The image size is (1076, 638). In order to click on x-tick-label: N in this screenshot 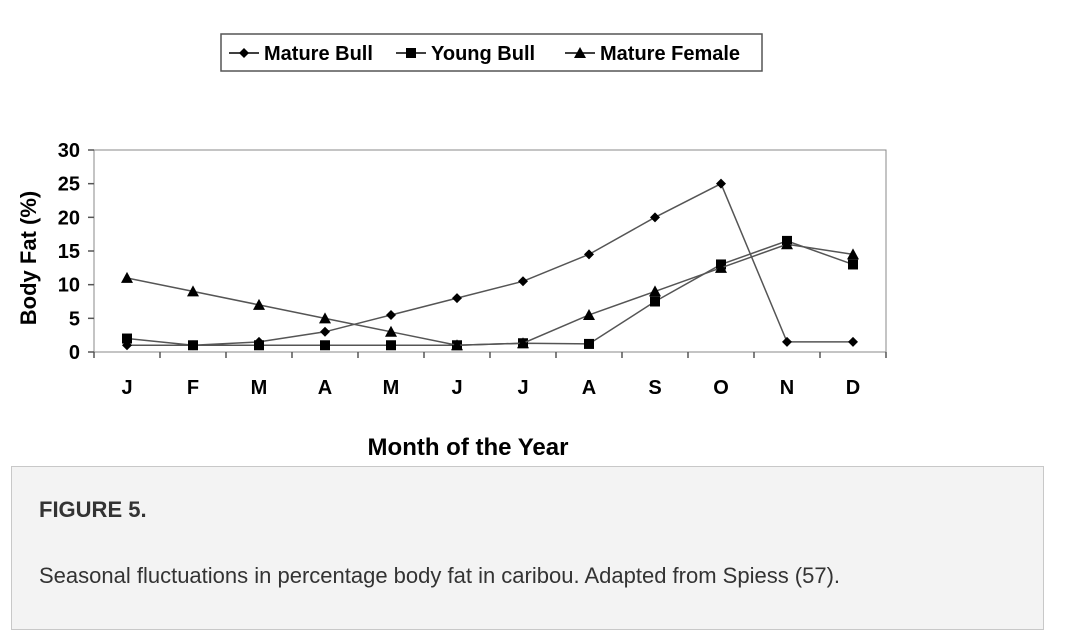, I will do `click(787, 388)`.